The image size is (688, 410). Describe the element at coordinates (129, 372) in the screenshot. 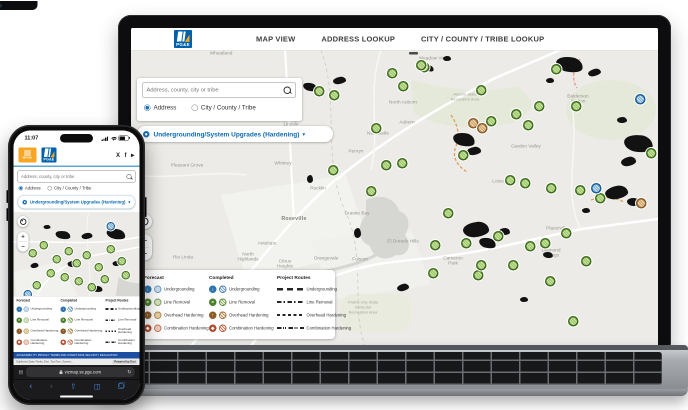

I see `refresh-icon: ↻` at that location.